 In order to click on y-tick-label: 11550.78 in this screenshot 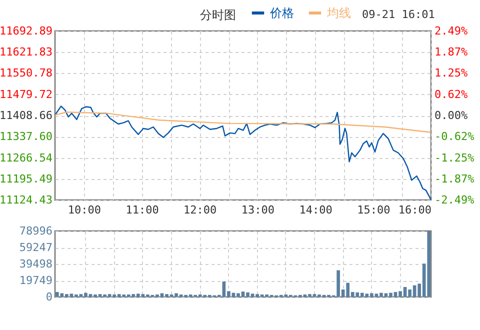, I will do `click(26, 73)`.